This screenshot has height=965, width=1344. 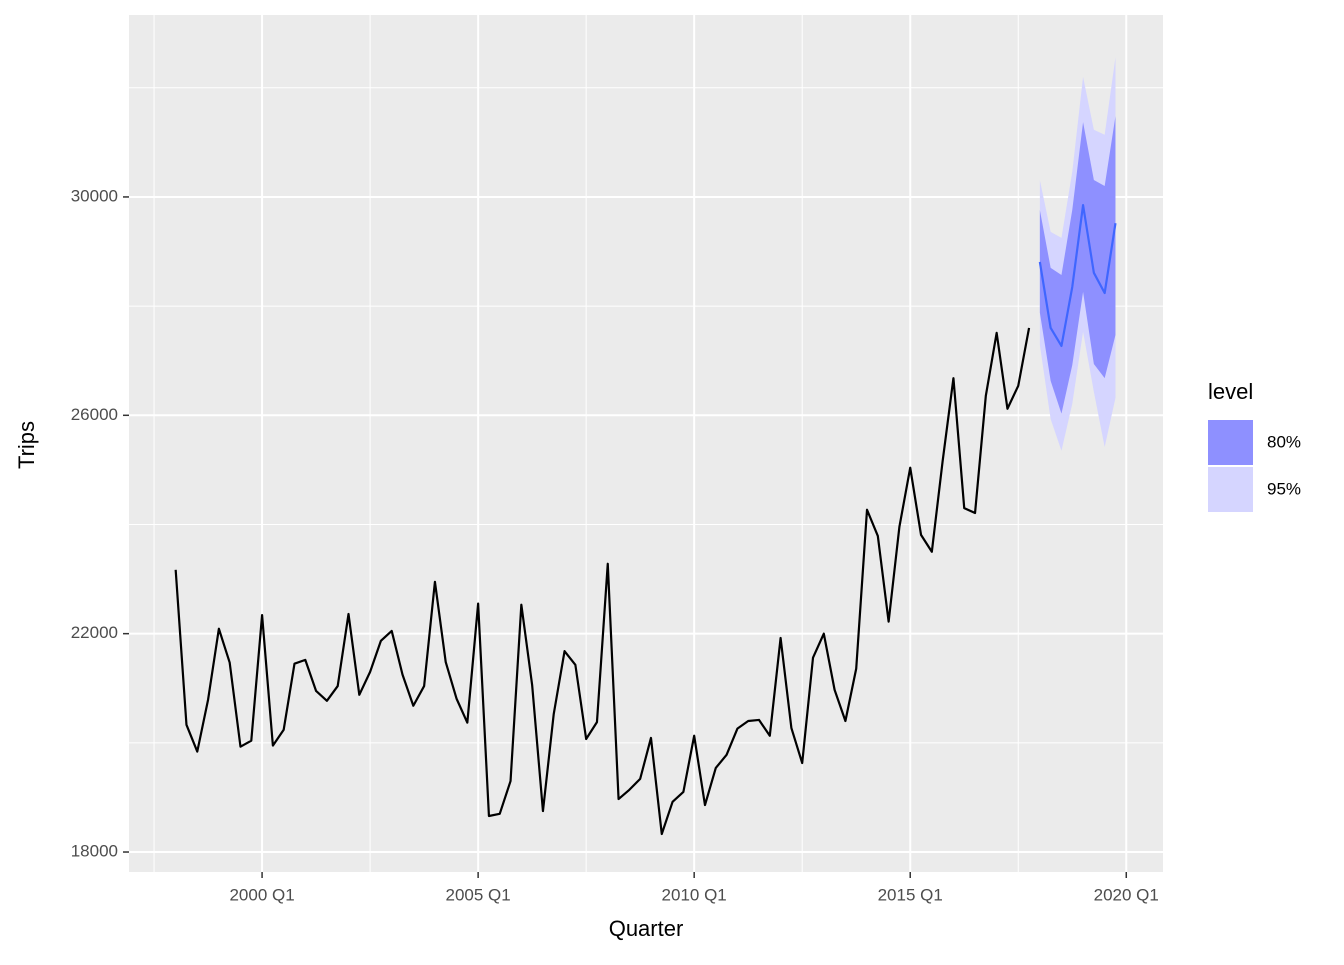 I want to click on x-tick-label: 2015 Q1, so click(x=910, y=894).